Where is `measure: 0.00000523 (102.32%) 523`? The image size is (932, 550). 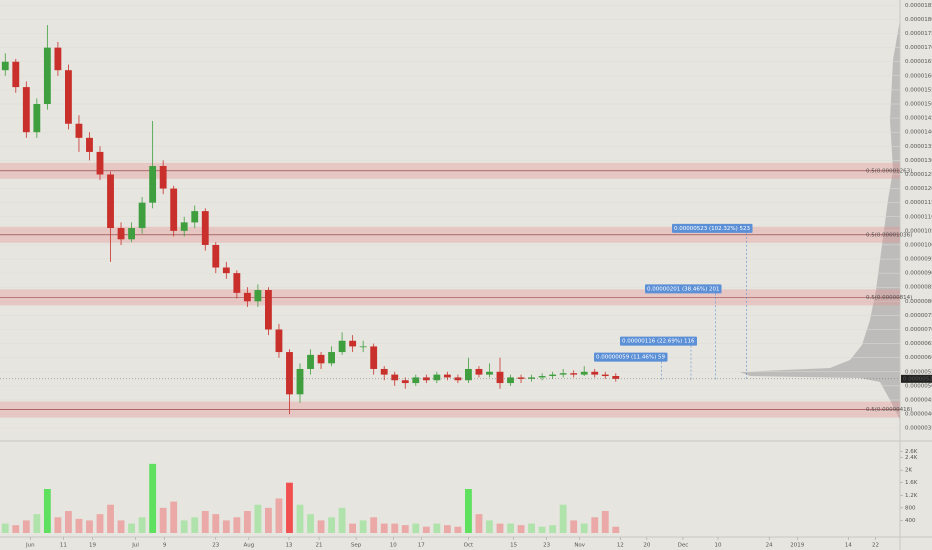 measure: 0.00000523 (102.32%) 523 is located at coordinates (712, 301).